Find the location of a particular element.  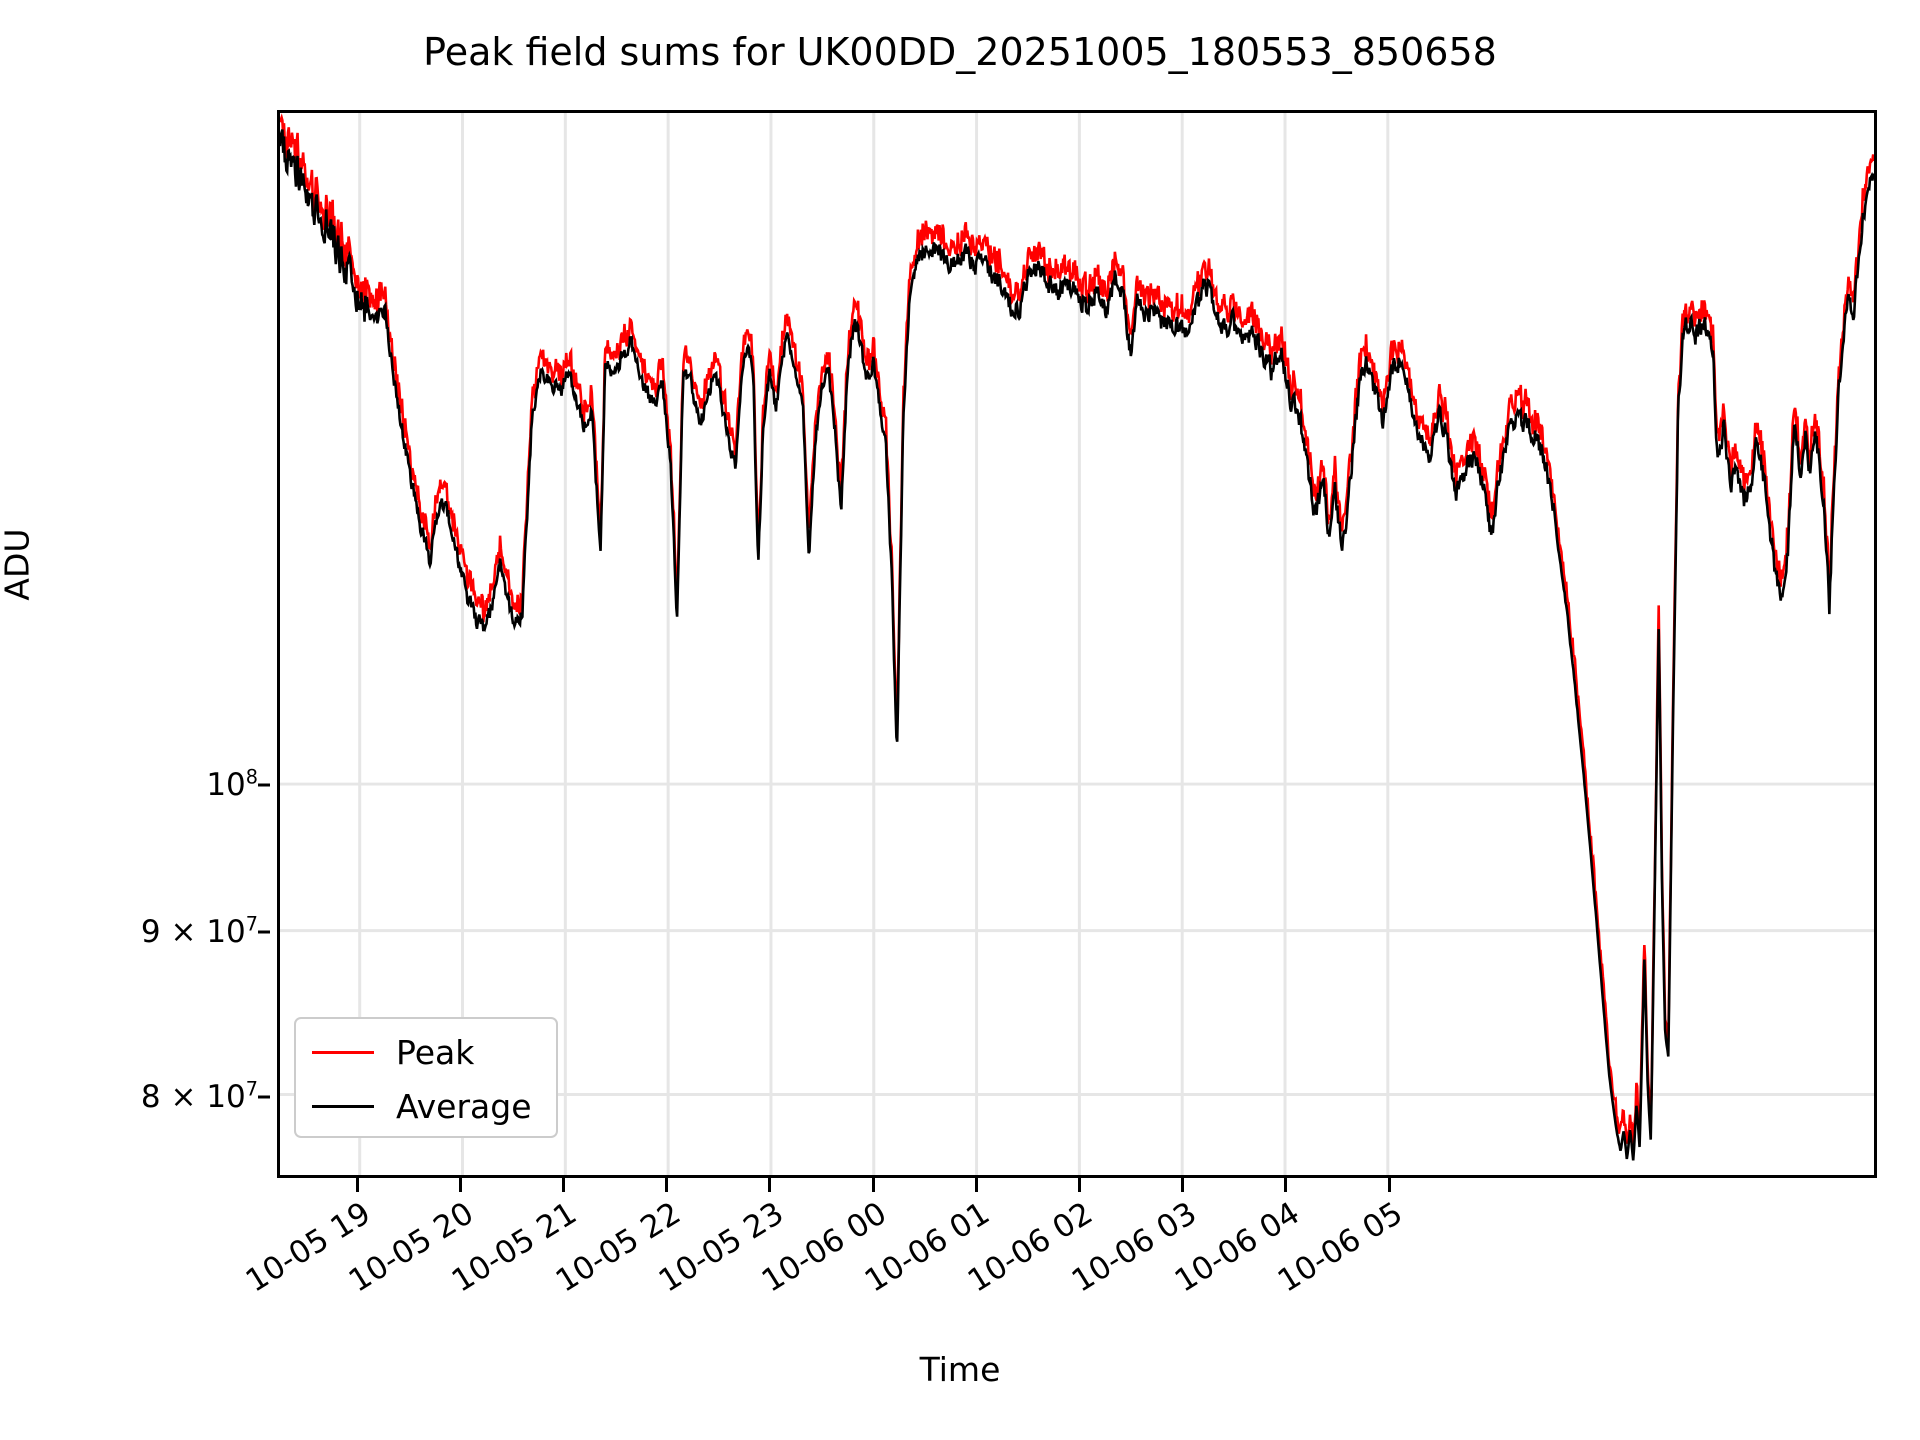

chart-legend: Peak Average is located at coordinates (426, 1077).